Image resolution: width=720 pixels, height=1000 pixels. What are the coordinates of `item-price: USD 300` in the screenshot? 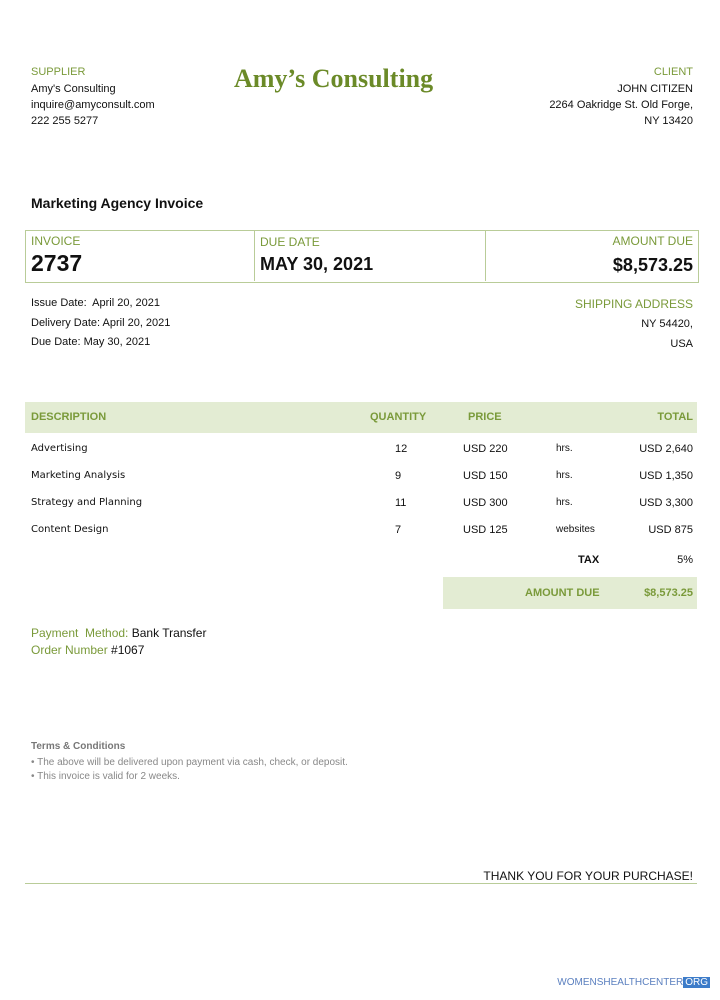 It's located at (485, 503).